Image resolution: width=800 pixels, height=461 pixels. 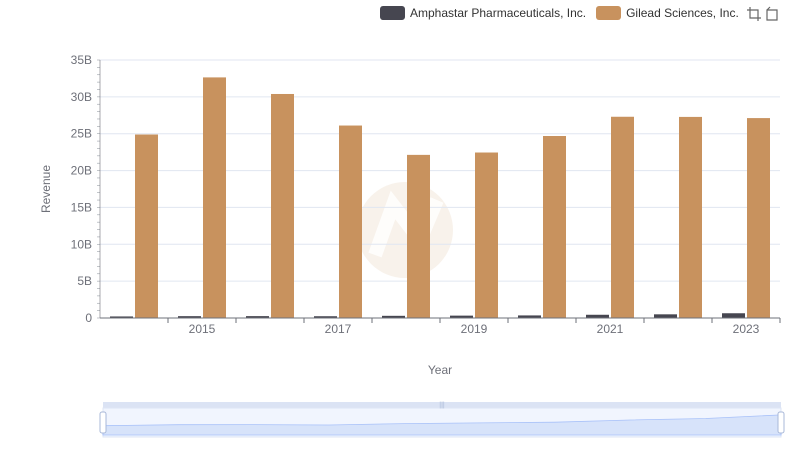 I want to click on datazoom-slider: |||, so click(x=442, y=420).